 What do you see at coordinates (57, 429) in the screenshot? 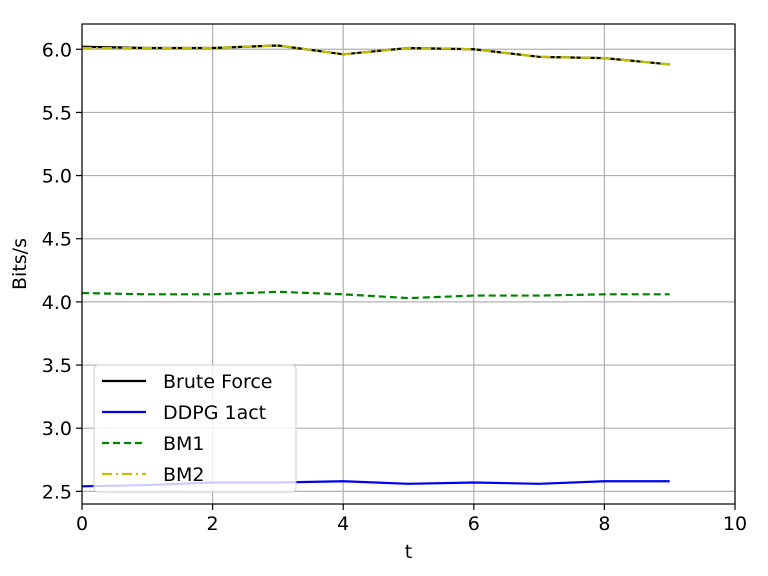
I see `y-tick-label: 3.0` at bounding box center [57, 429].